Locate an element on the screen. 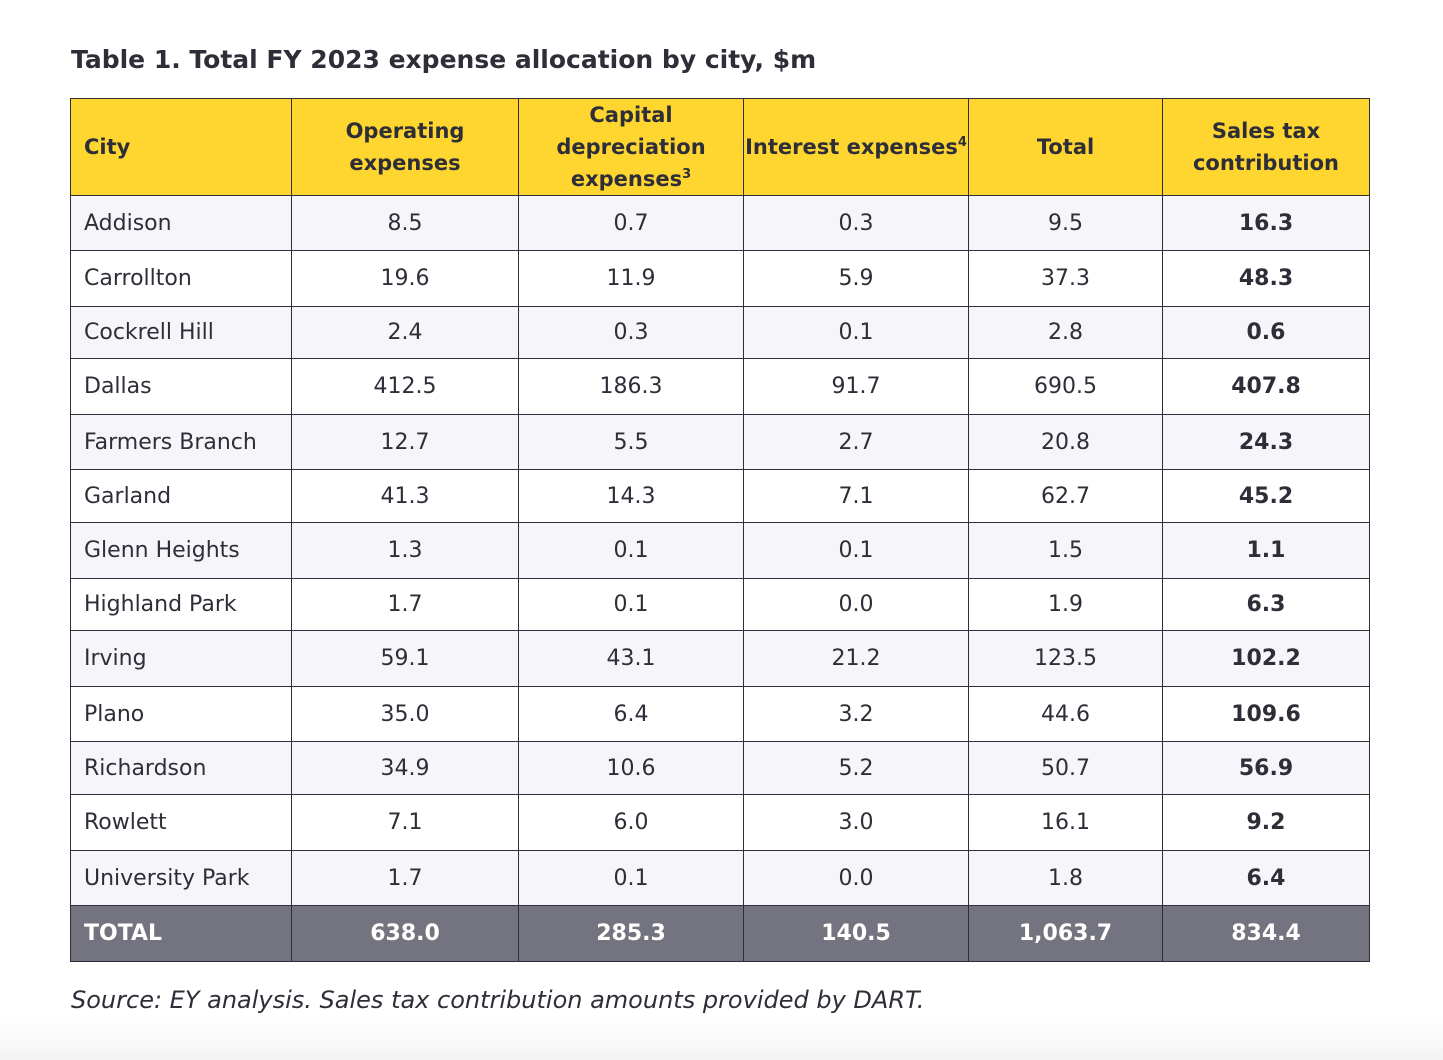  cell-sales-tax: 45.2 is located at coordinates (1266, 496).